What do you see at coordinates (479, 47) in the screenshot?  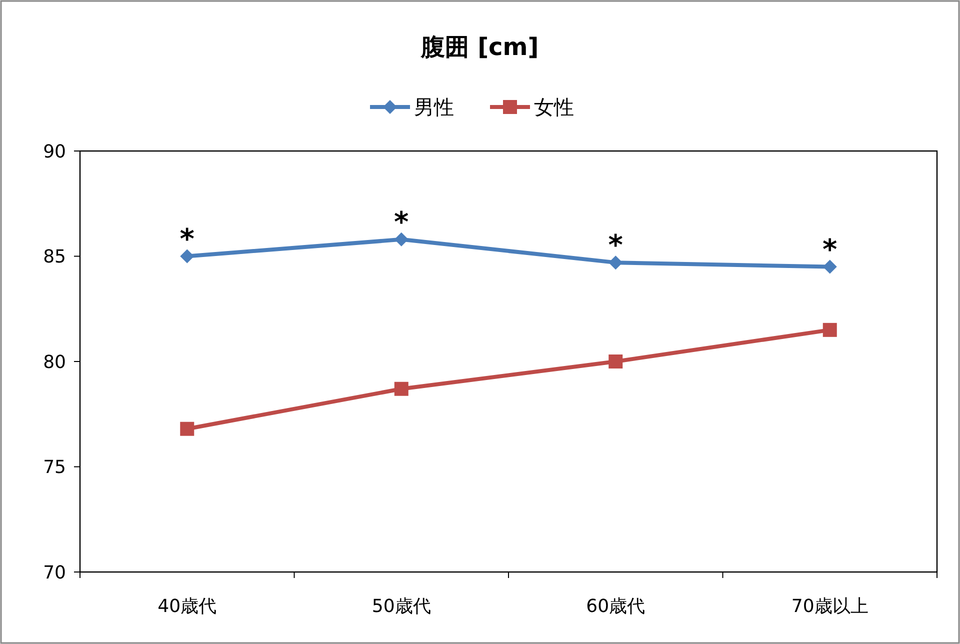 I see `chart-title: 腹囲 [cm]` at bounding box center [479, 47].